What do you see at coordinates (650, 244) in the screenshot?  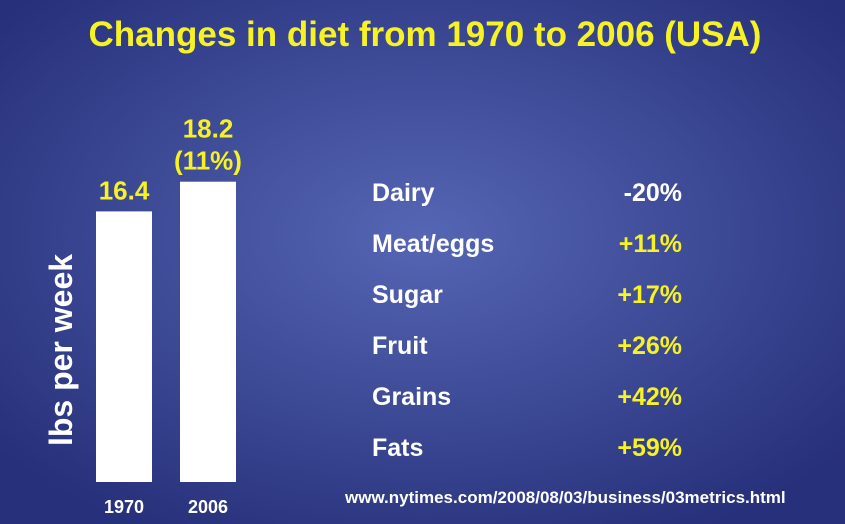 I see `change: +11%` at bounding box center [650, 244].